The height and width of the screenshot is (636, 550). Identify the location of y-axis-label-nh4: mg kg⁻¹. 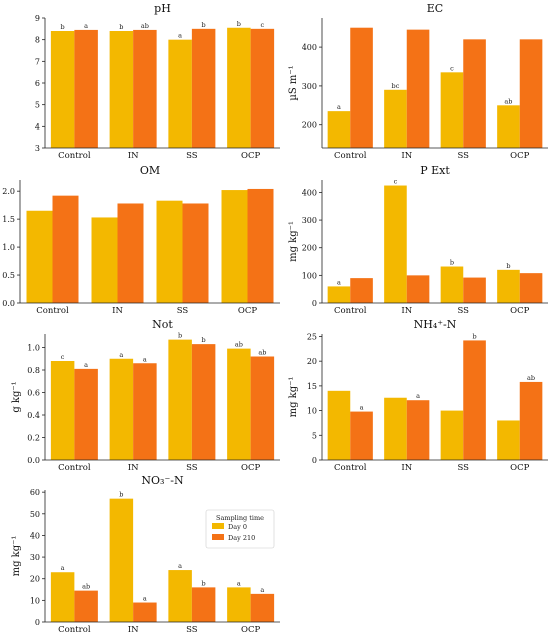
(293, 397).